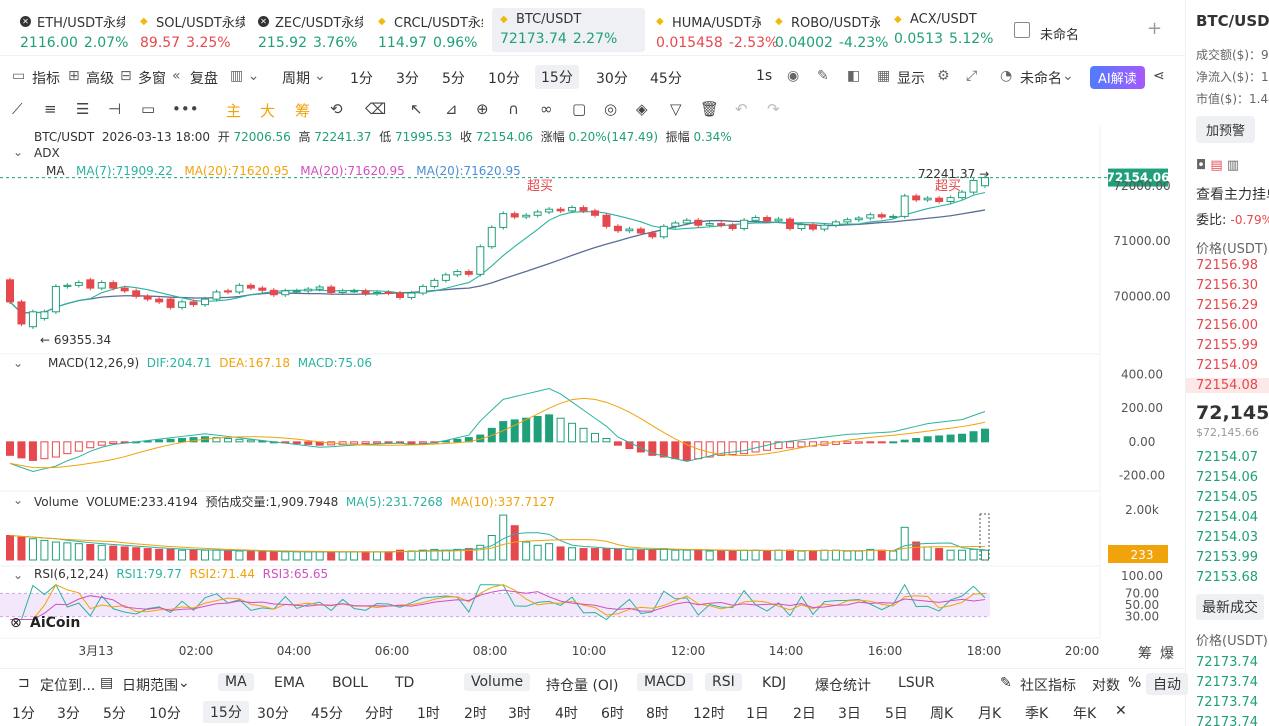 The height and width of the screenshot is (726, 1269). I want to click on indicator-icon: ▭, so click(19, 76).